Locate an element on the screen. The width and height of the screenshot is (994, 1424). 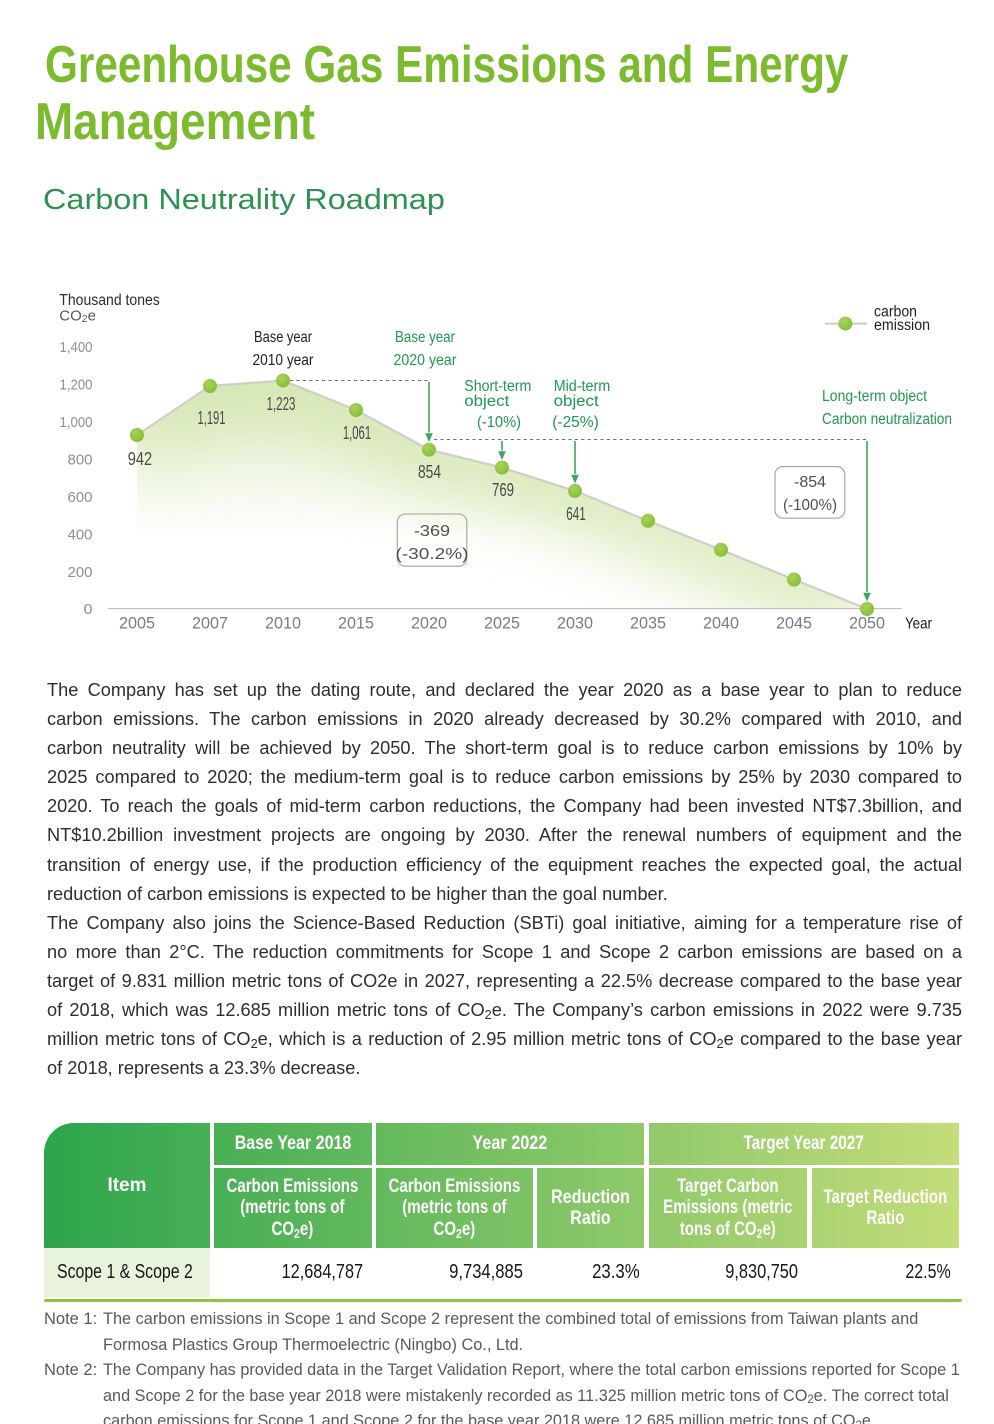
svg-text: (-30.2%) is located at coordinates (432, 554).